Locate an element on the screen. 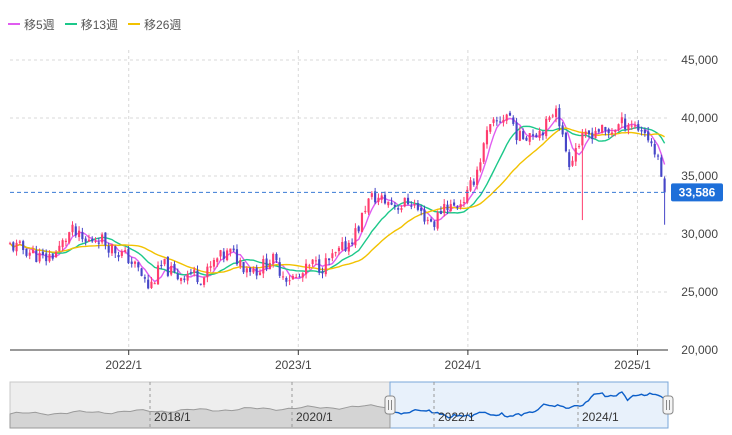 The image size is (732, 435). legend-swatch-ma13 is located at coordinates (70, 24).